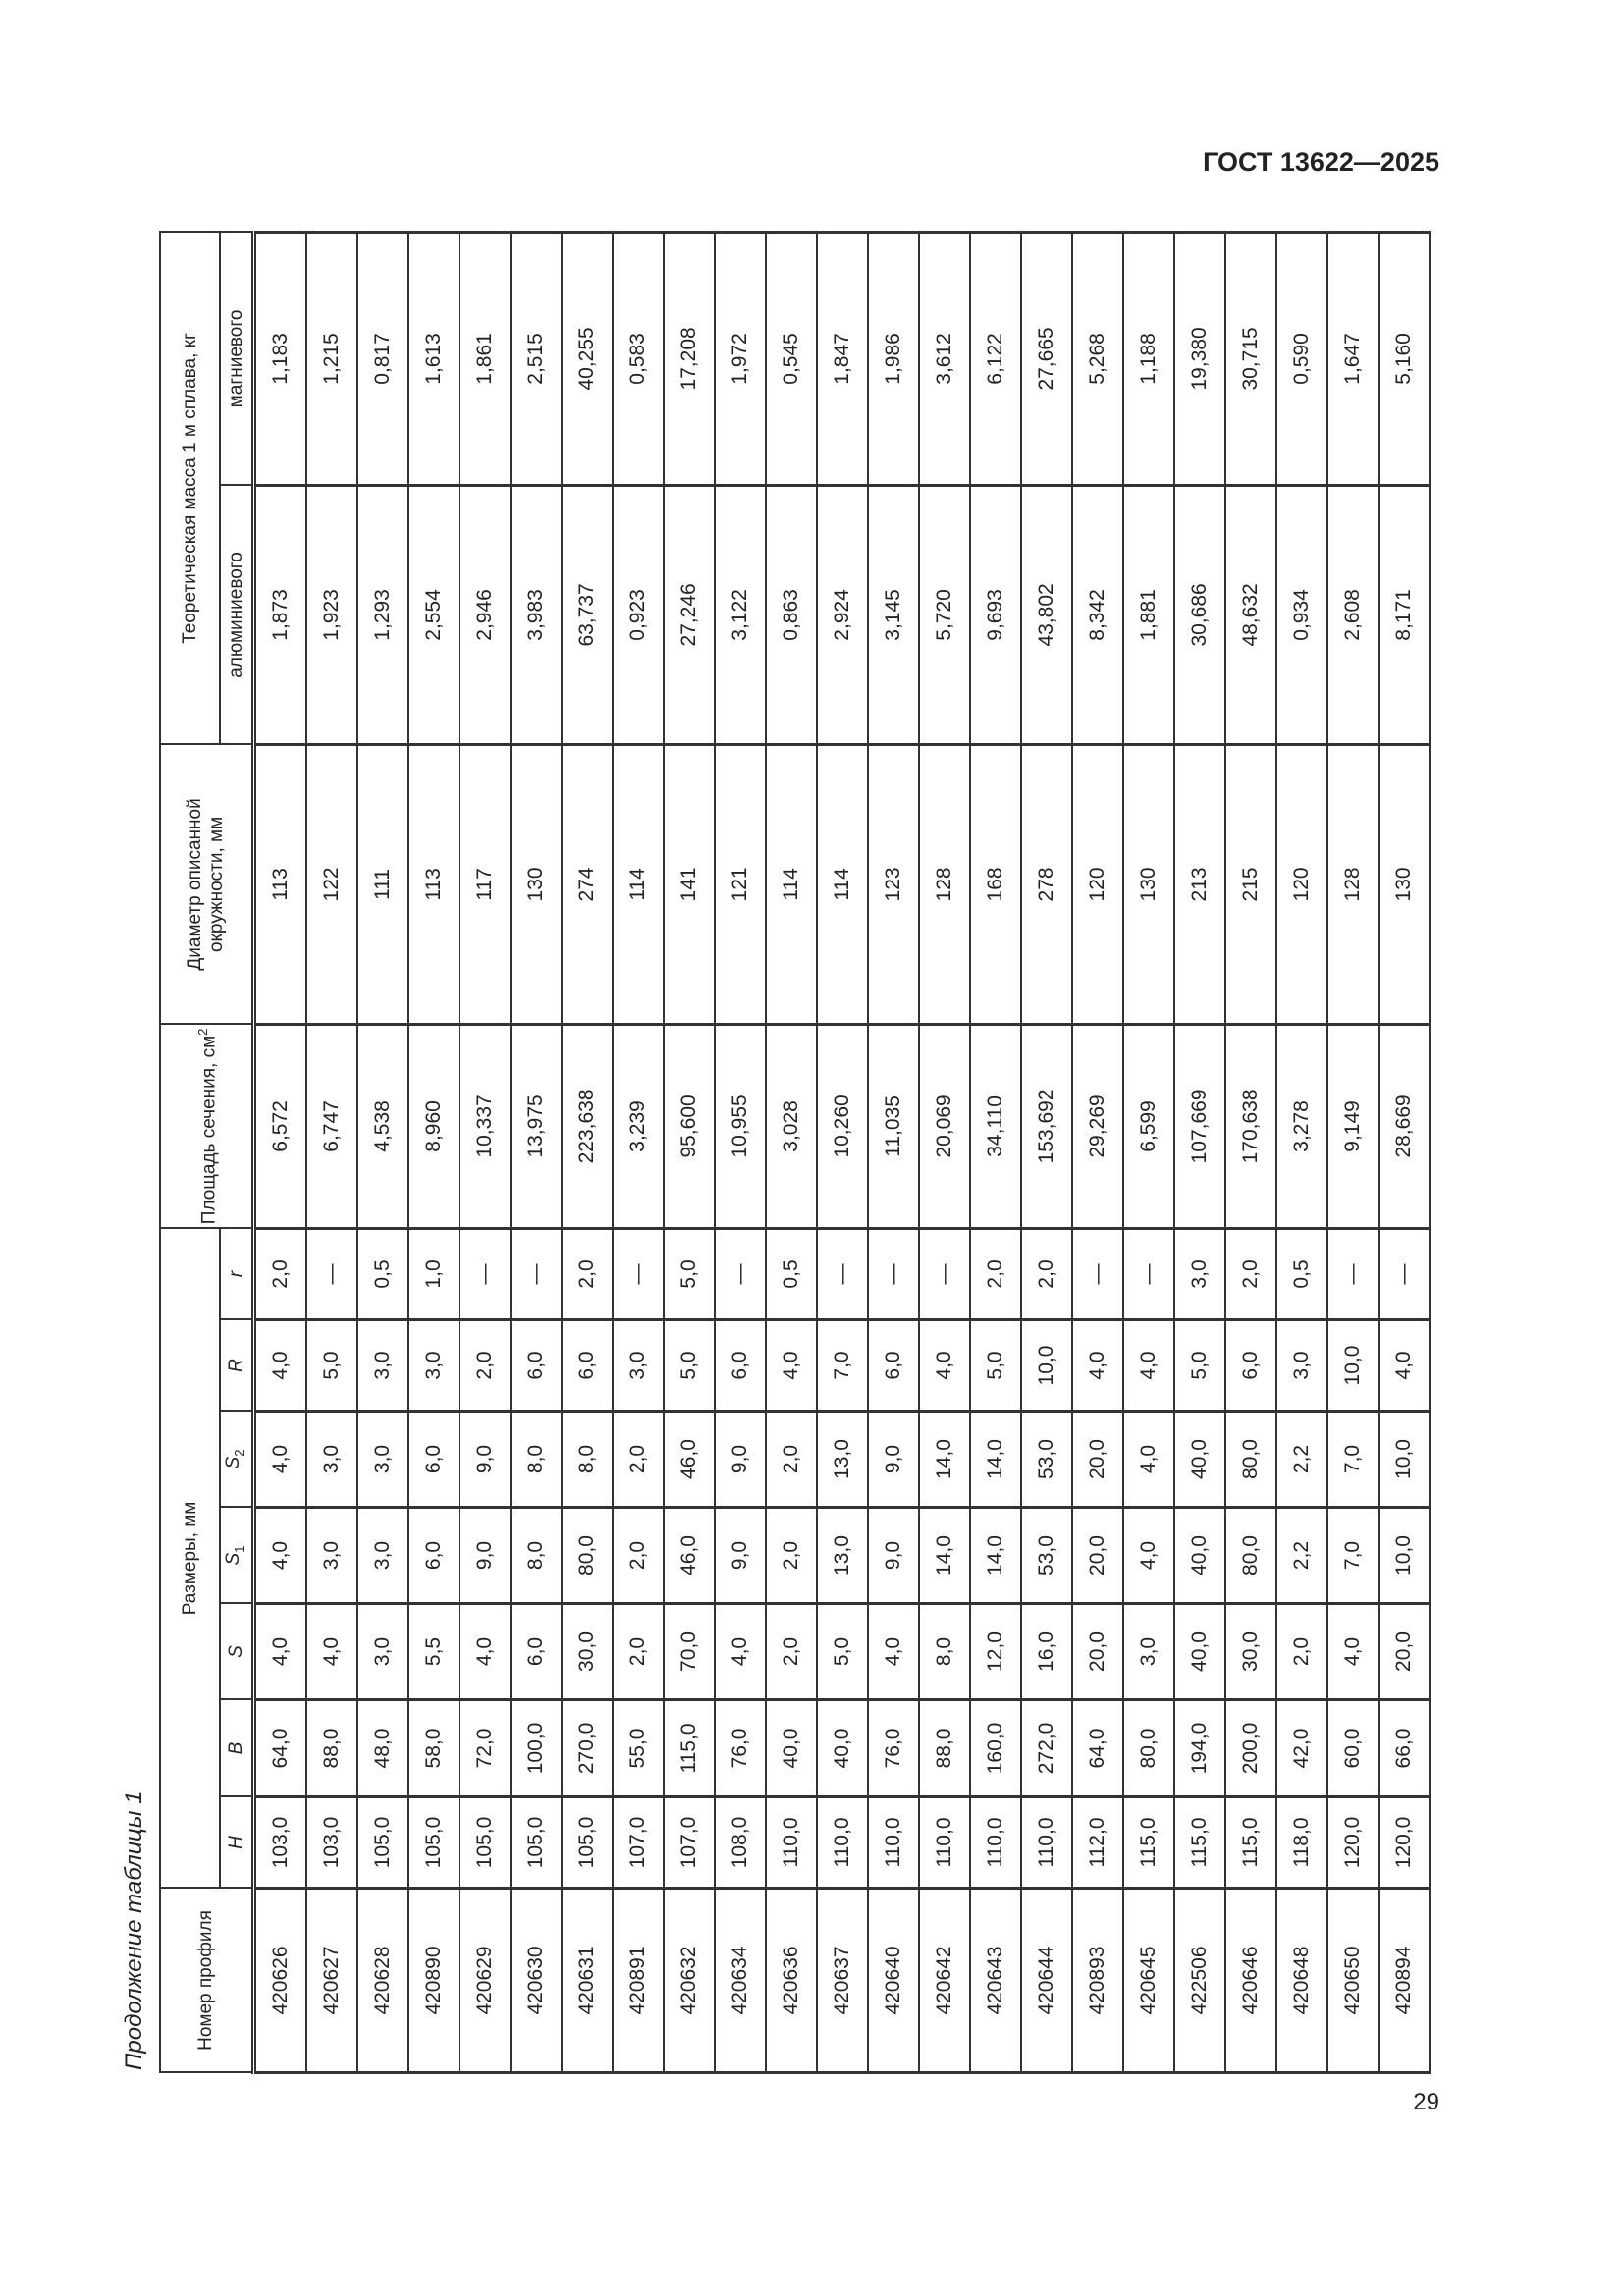 The image size is (1624, 2296). Describe the element at coordinates (1250, 1843) in the screenshot. I see `cell-H: 115,0` at that location.